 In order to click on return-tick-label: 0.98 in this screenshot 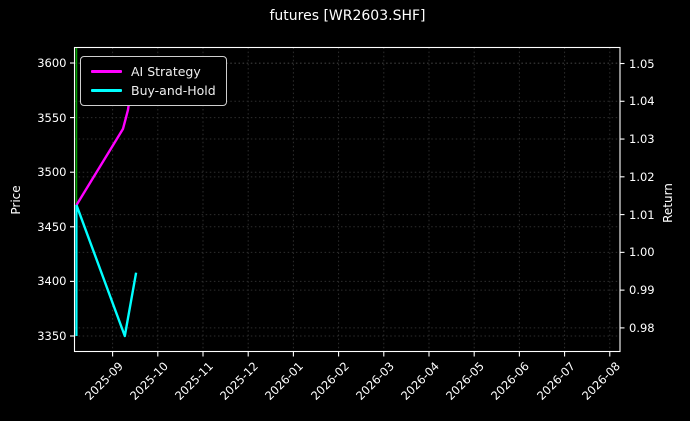, I will do `click(642, 327)`.